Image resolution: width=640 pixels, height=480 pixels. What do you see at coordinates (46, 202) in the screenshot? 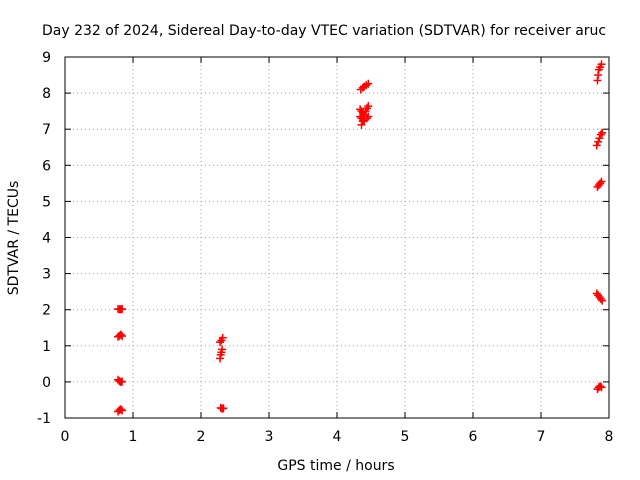
I see `y-tick-label: 5` at bounding box center [46, 202].